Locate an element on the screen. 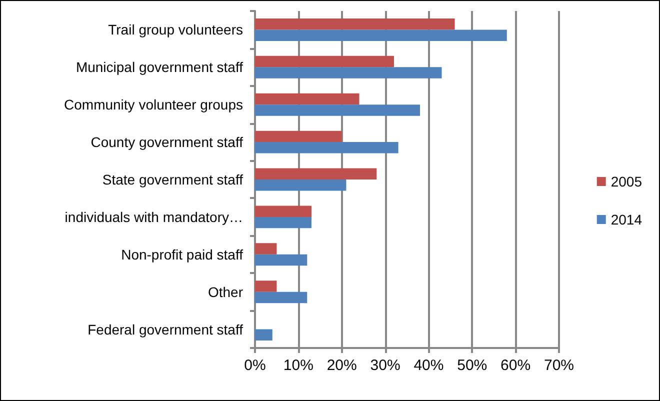 This screenshot has height=401, width=660. x-tick-label: 70% is located at coordinates (559, 365).